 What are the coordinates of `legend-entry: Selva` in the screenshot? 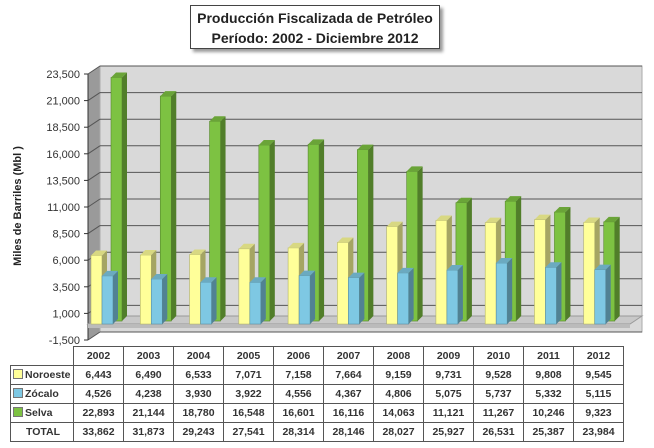 It's located at (42, 413).